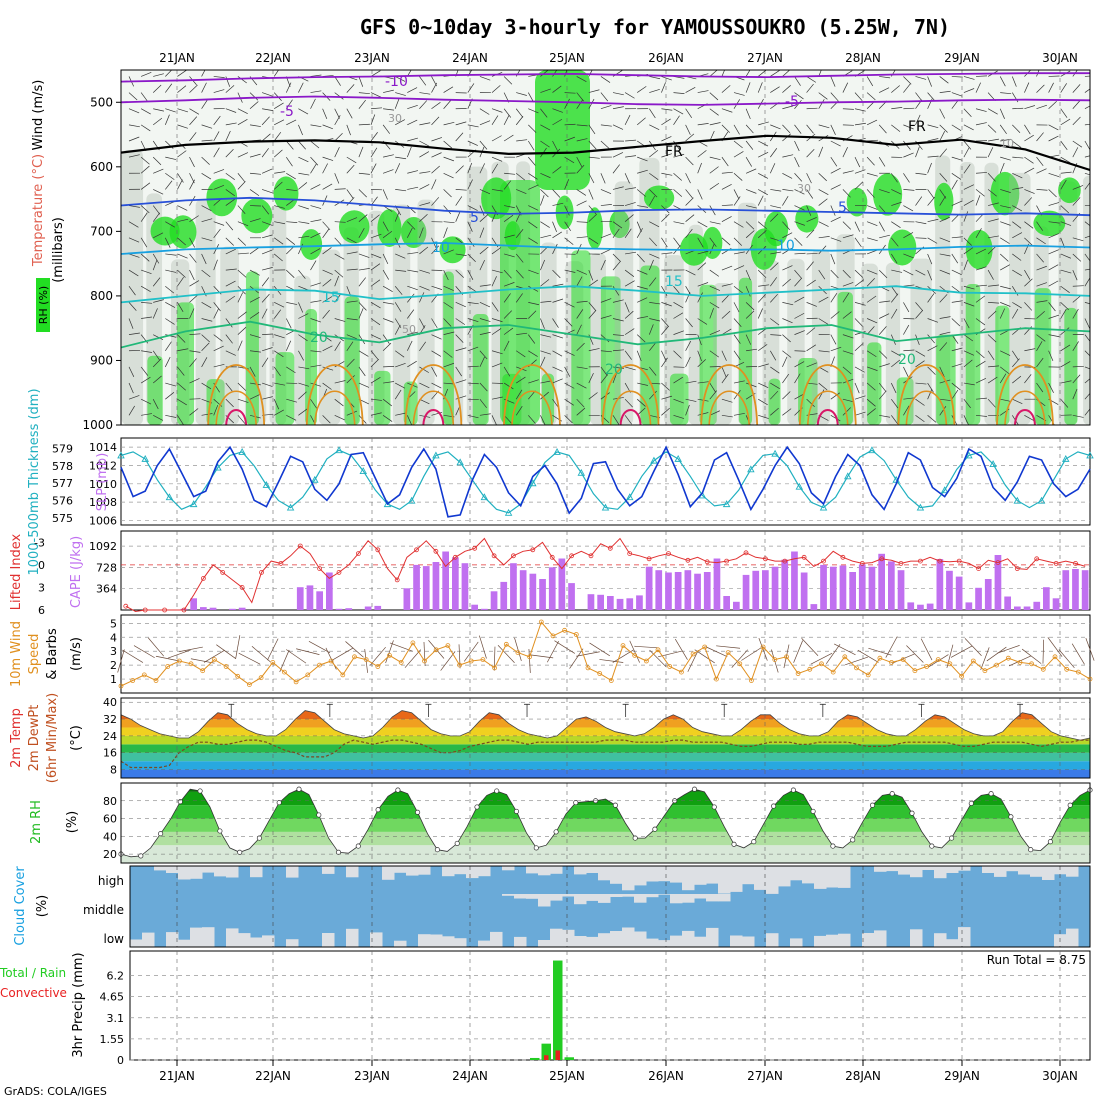  What do you see at coordinates (625, 710) in the screenshot?
I see `minmax-bar` at bounding box center [625, 710].